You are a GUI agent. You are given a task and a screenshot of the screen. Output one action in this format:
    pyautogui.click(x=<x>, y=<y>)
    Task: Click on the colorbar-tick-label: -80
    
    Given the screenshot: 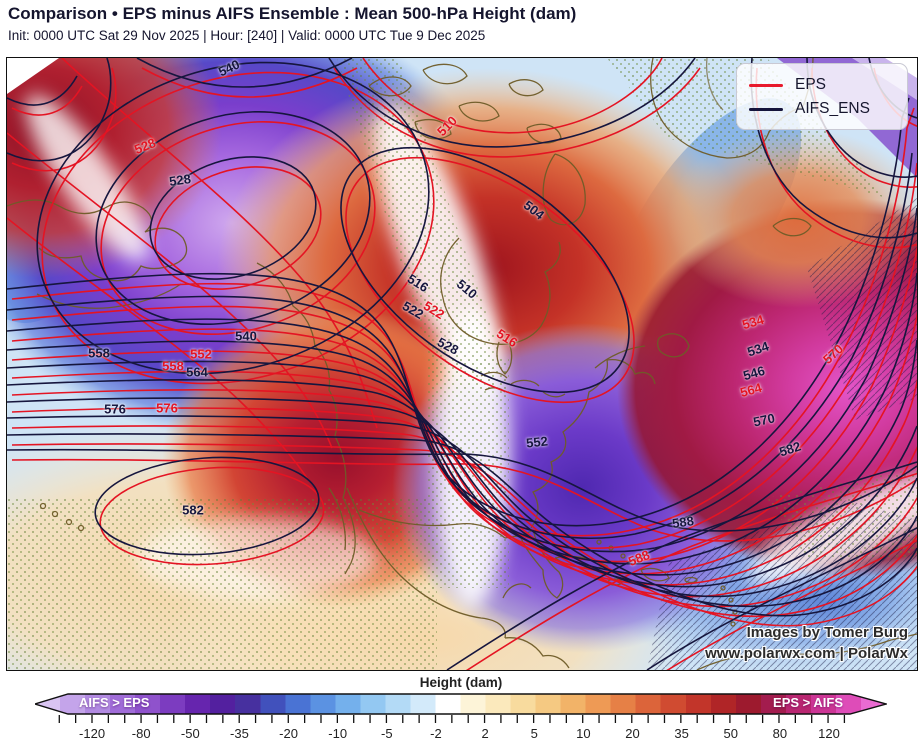 What is the action you would take?
    pyautogui.click(x=141, y=733)
    